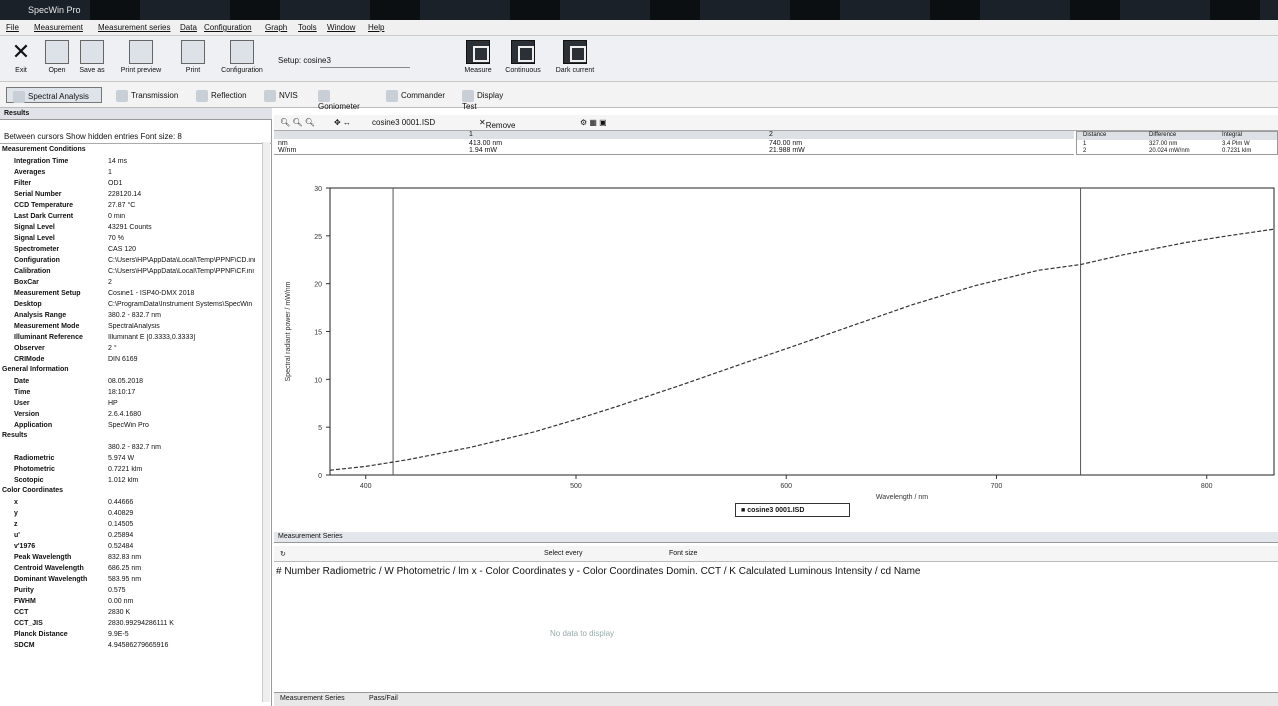 The height and width of the screenshot is (706, 1278). What do you see at coordinates (383, 698) in the screenshot?
I see `tab-pass-fail: Pass/Fail` at bounding box center [383, 698].